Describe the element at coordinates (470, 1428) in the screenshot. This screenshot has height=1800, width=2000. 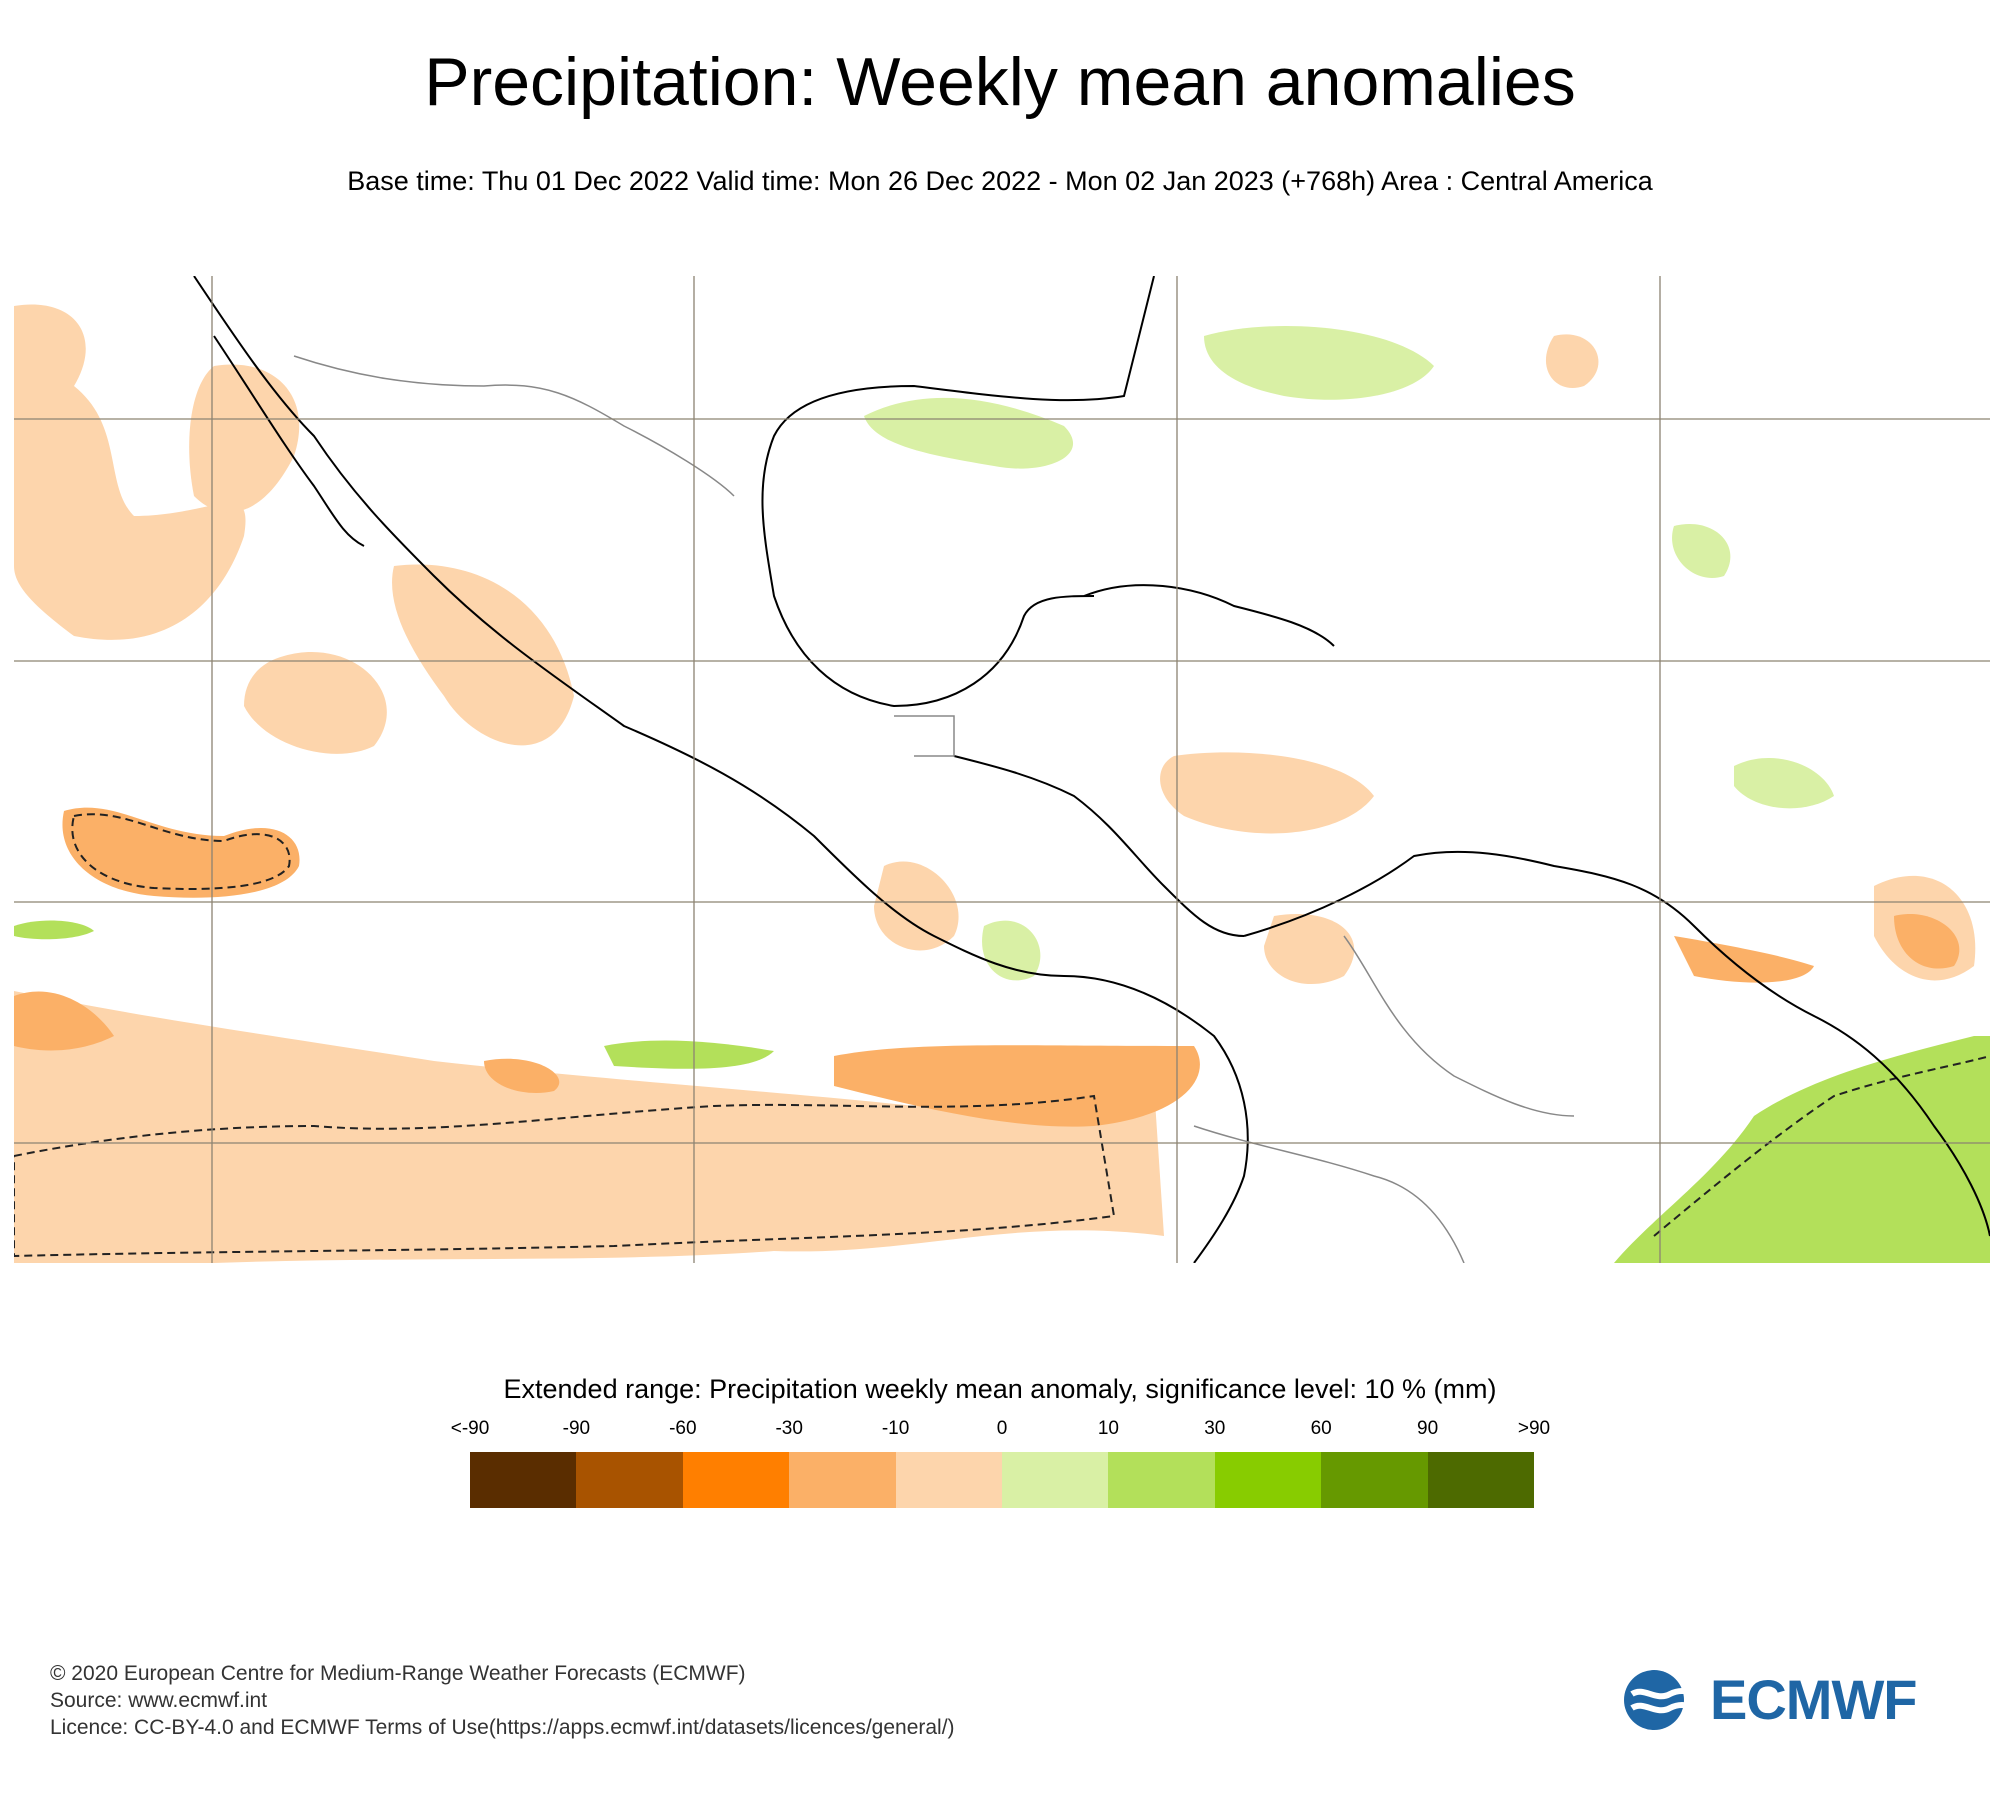
I see `legend-tick: <-90` at that location.